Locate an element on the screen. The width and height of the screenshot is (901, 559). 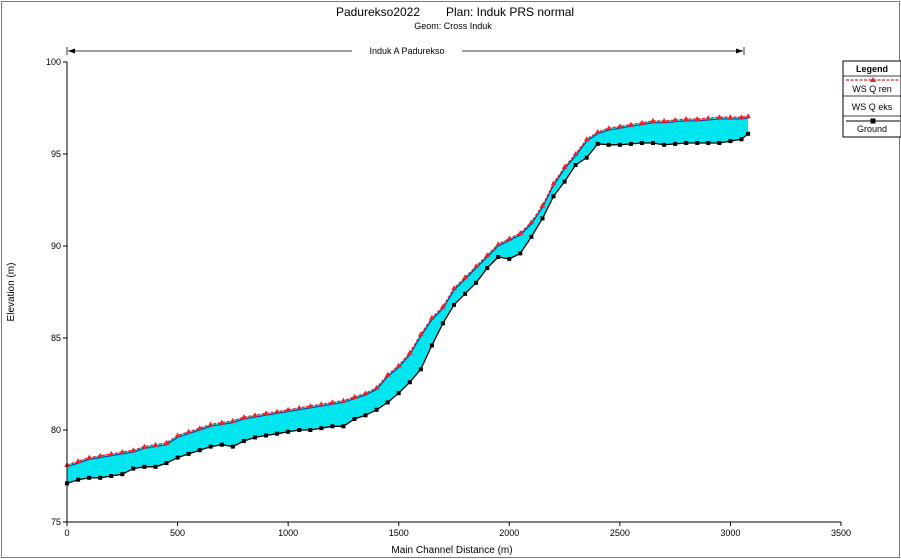
x-tick-label: 500 is located at coordinates (177, 533).